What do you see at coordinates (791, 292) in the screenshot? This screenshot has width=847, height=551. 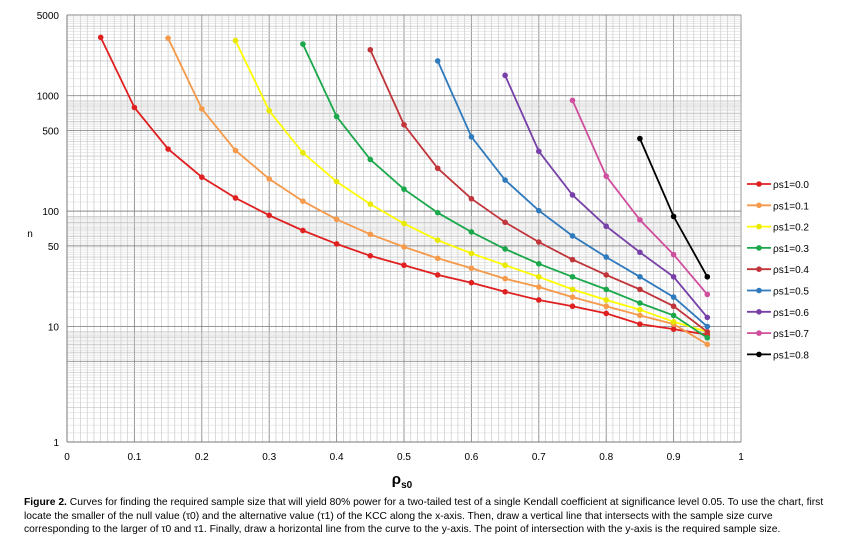 I see `legend-label: ρs1=0.5` at bounding box center [791, 292].